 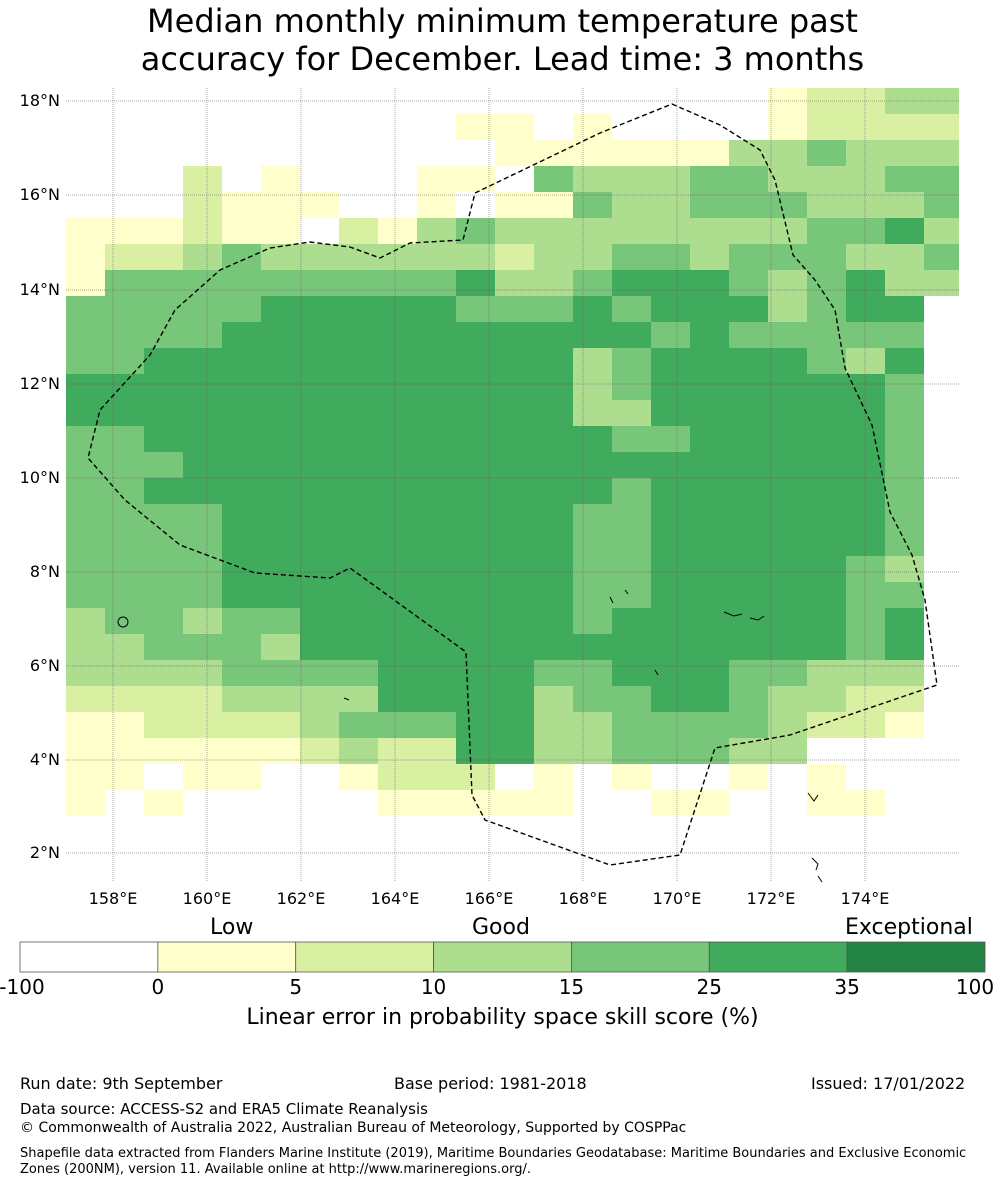 What do you see at coordinates (677, 898) in the screenshot?
I see `longitude-label: 170°E` at bounding box center [677, 898].